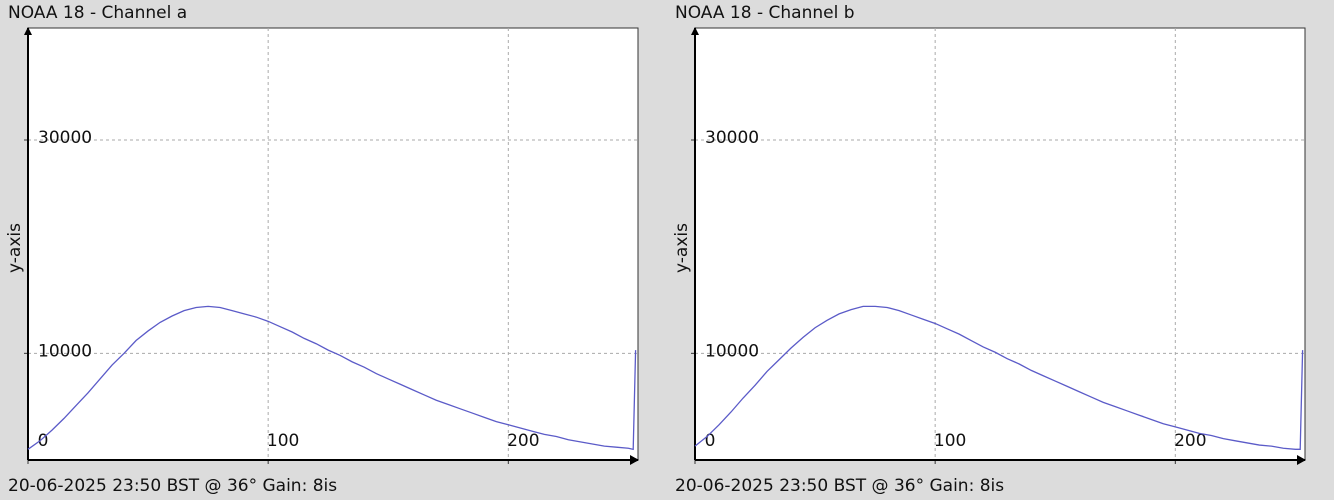 Image resolution: width=1334 pixels, height=500 pixels. I want to click on chart-title: NOAA 18 - Channel a, so click(97, 13).